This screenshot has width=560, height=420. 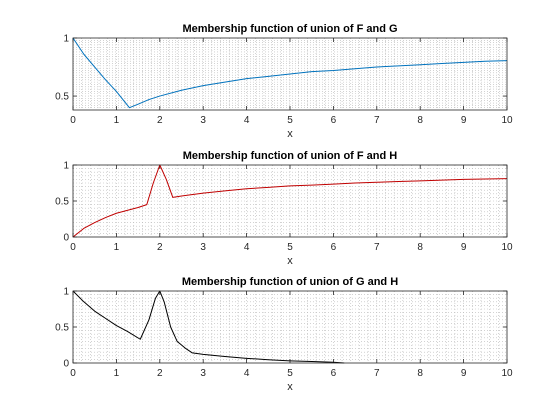 What do you see at coordinates (290, 156) in the screenshot?
I see `chart-title: Membership function of union of F and H` at bounding box center [290, 156].